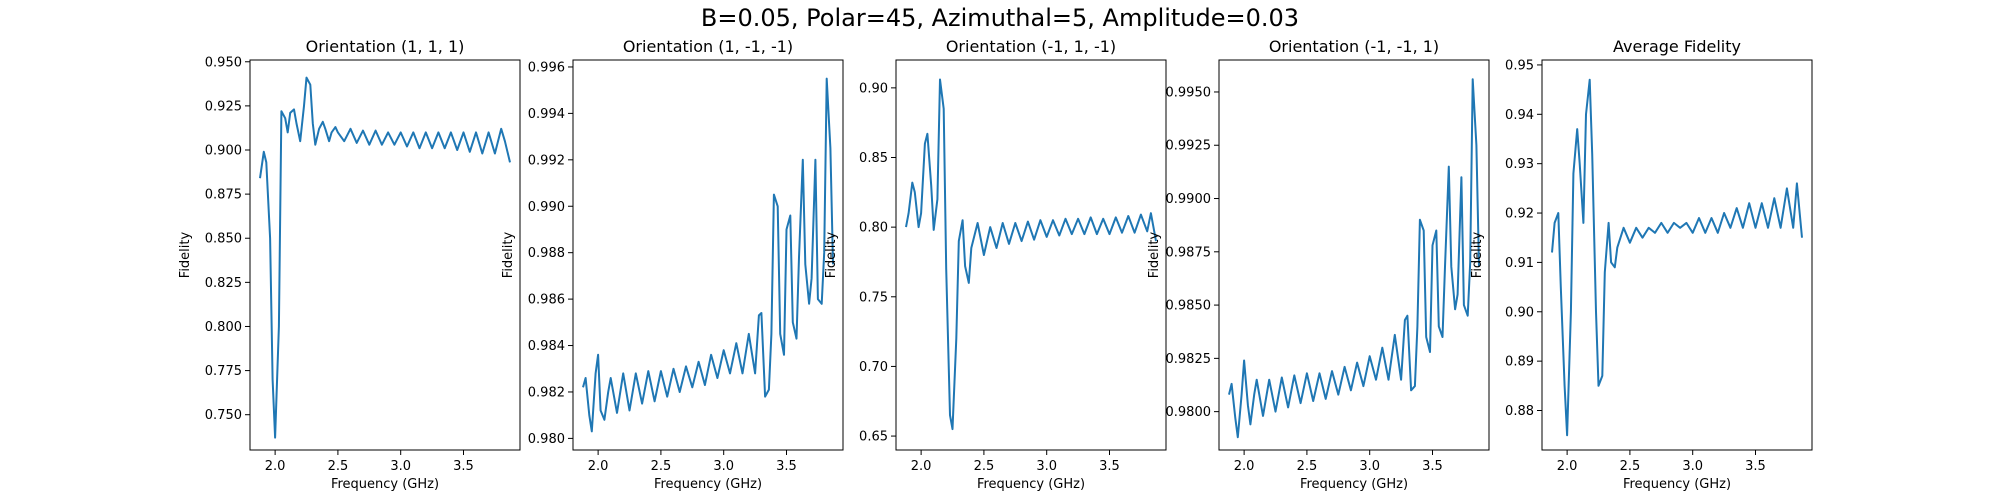 This screenshot has height=504, width=2000. I want to click on y-tick-label: 0.900, so click(223, 151).